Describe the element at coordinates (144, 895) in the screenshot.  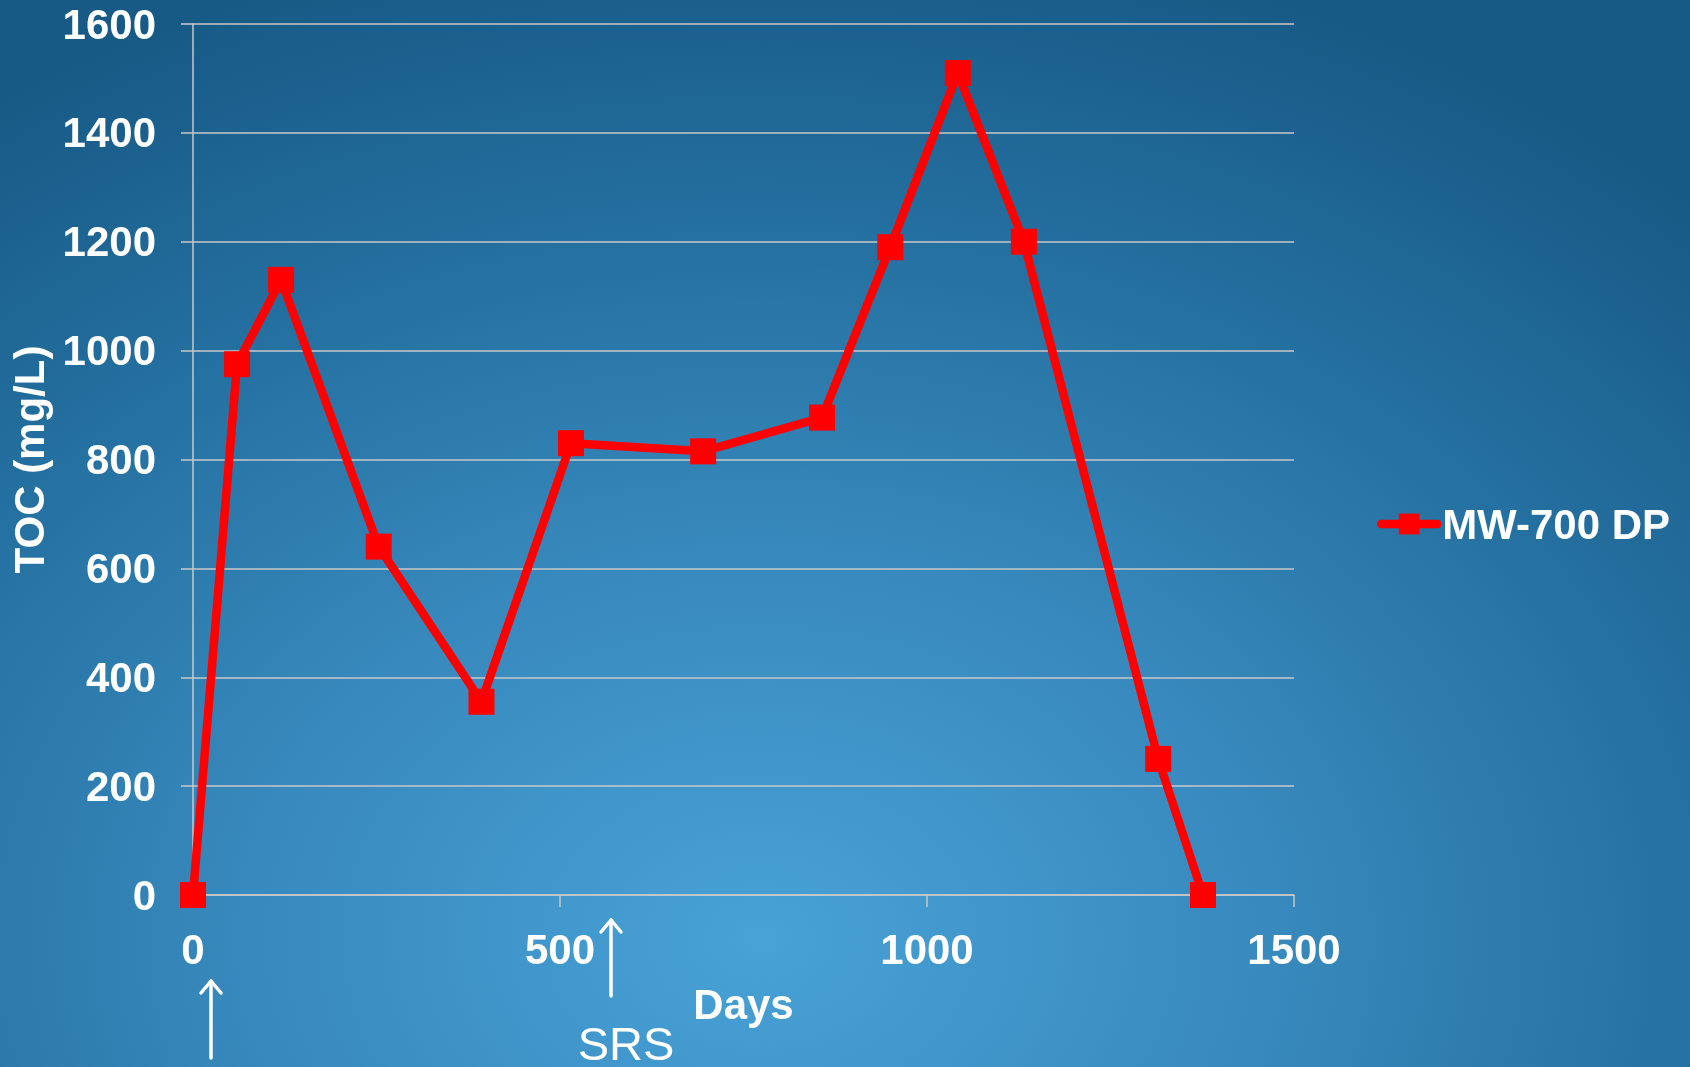
I see `y-tick-label: 0` at that location.